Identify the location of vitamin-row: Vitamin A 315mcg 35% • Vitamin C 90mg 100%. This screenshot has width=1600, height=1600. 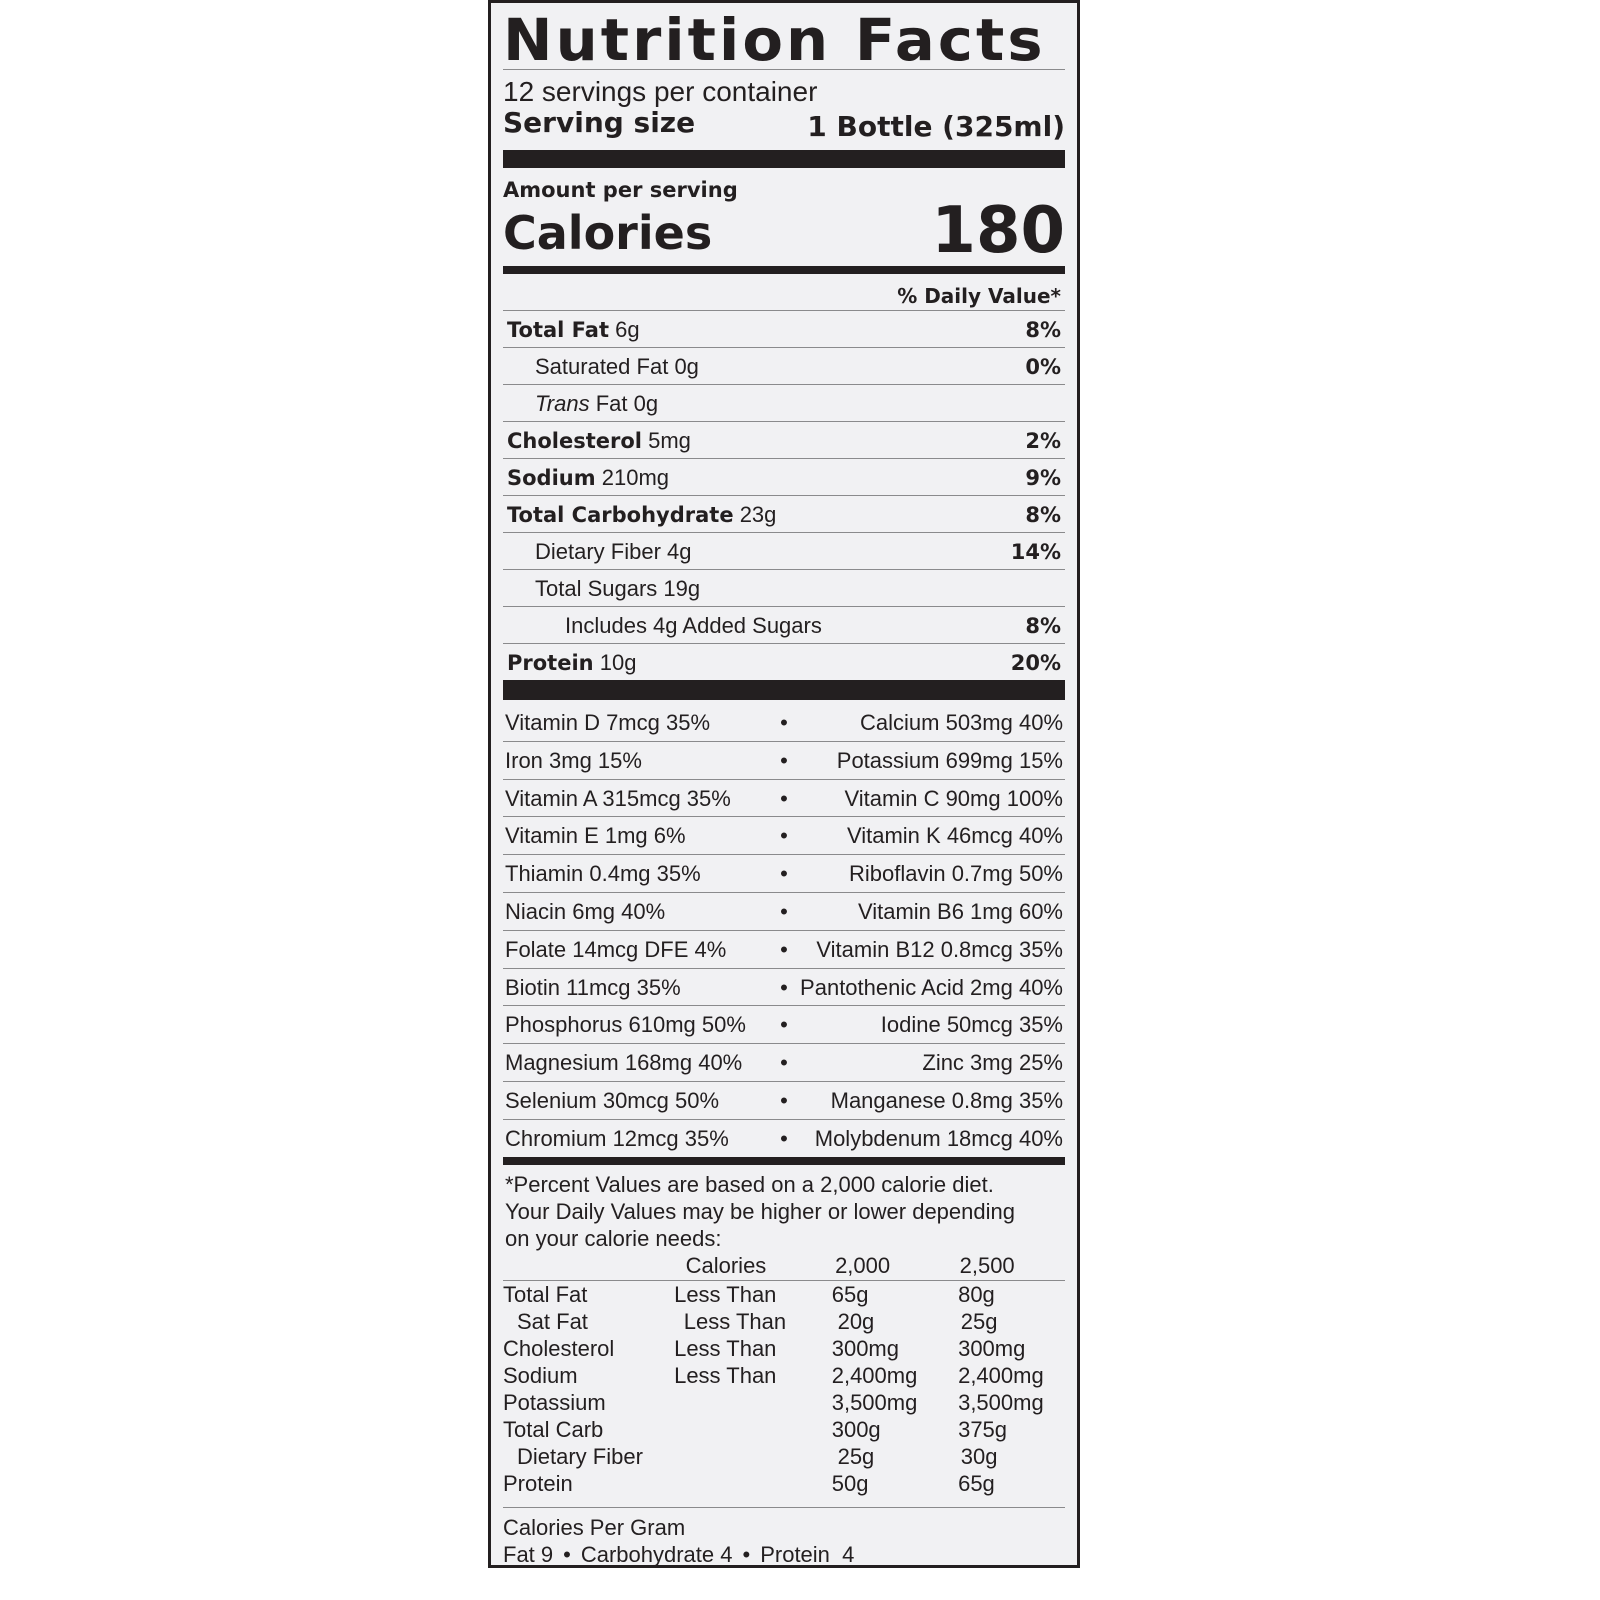
(784, 797).